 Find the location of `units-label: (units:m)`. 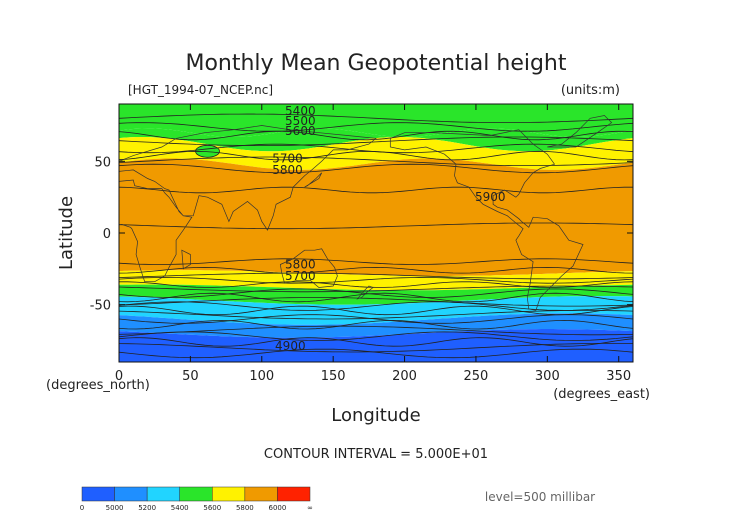

units-label: (units:m) is located at coordinates (590, 90).